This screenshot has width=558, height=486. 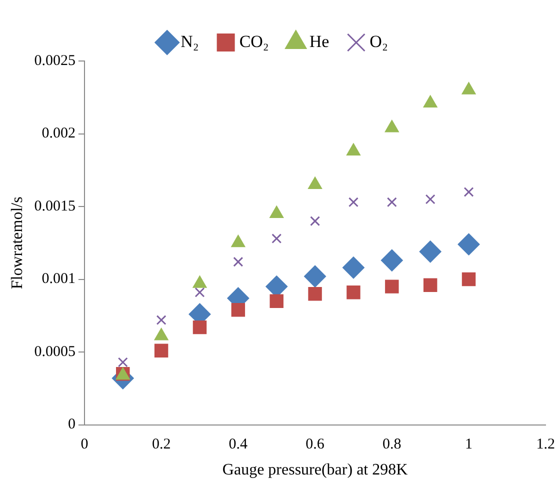 I want to click on x-tick-label: 0.6, so click(x=315, y=444).